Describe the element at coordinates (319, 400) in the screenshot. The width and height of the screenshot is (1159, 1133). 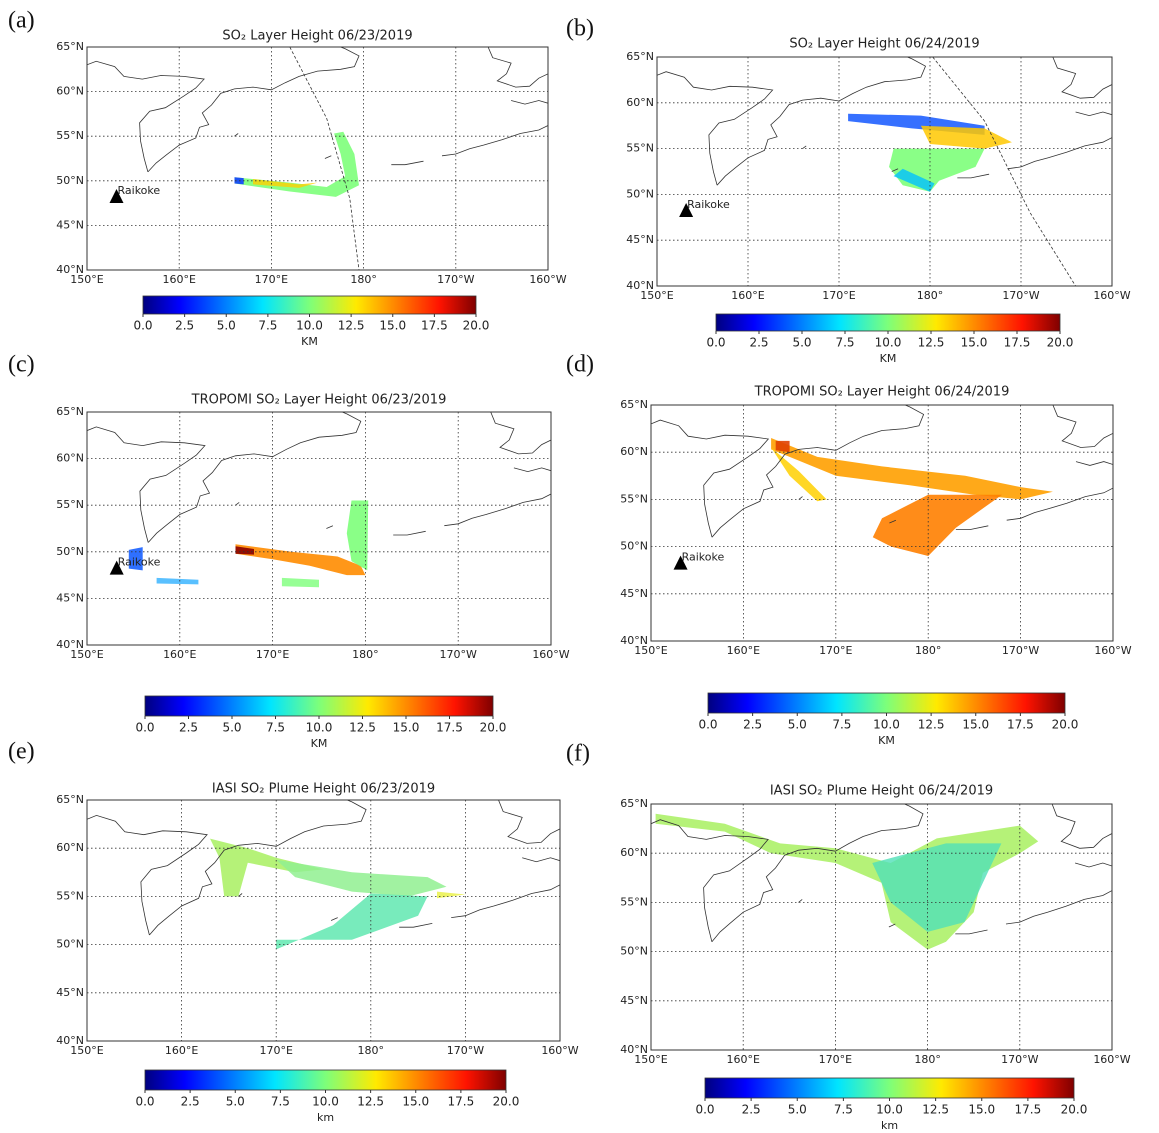
I see `panel-title: TROPOMI SO₂ Layer Height 06/23/2019` at that location.